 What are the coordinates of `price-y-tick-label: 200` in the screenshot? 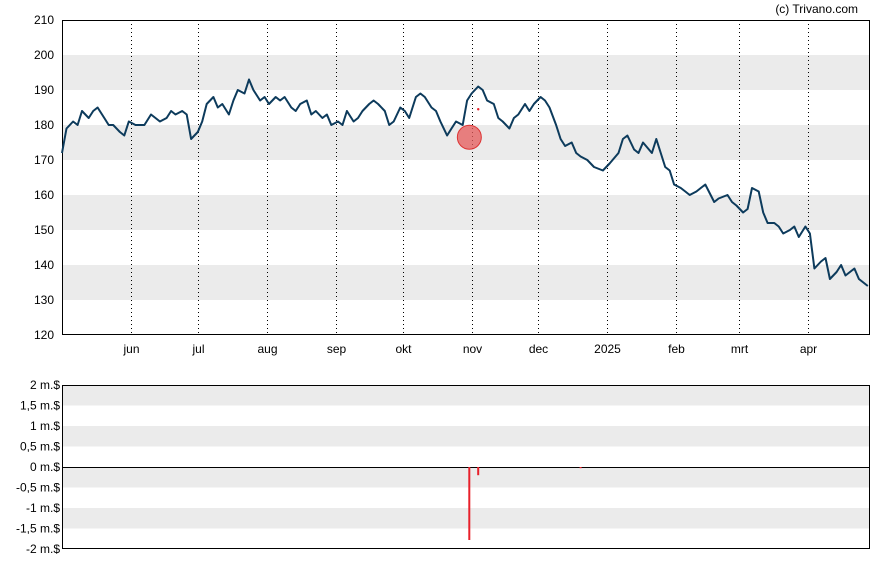 It's located at (44, 55).